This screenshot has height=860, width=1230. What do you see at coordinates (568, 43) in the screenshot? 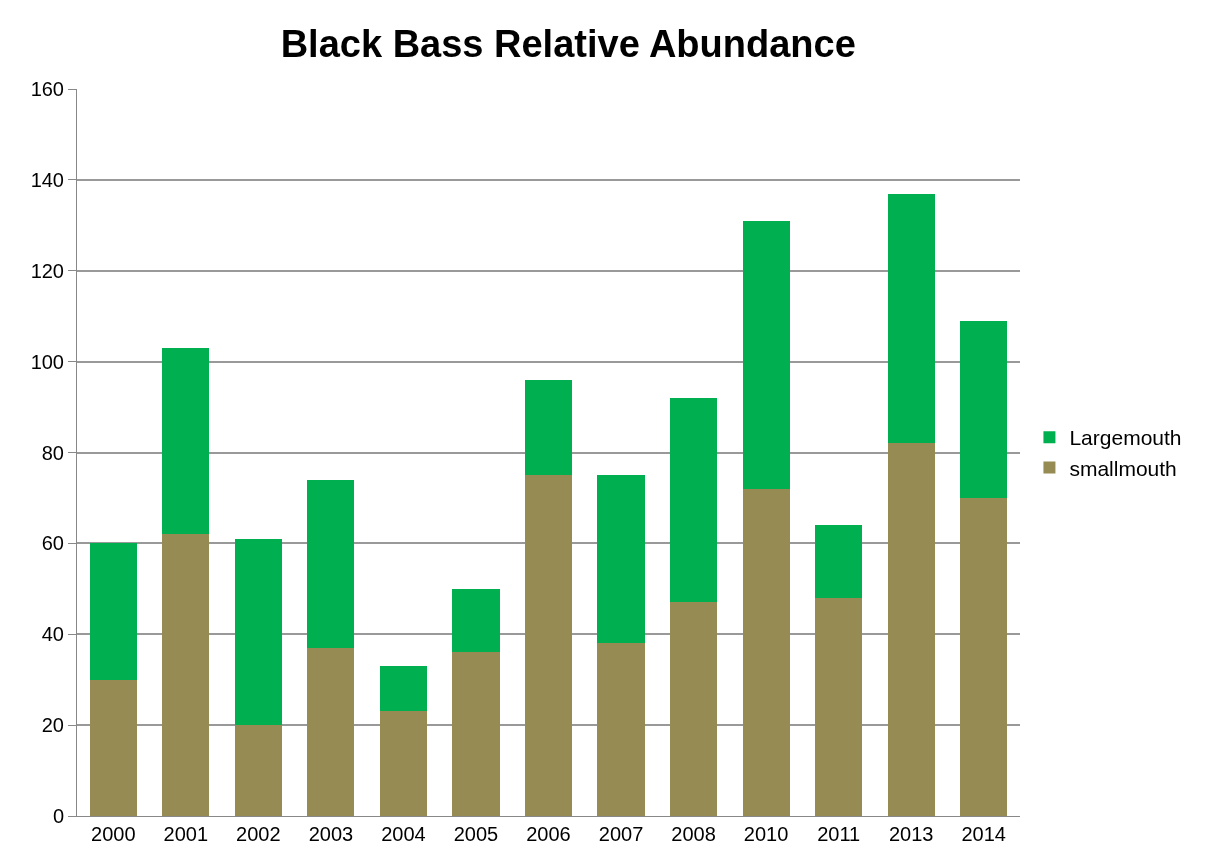
I see `chart-title: Black Bass Relative Abundance` at bounding box center [568, 43].